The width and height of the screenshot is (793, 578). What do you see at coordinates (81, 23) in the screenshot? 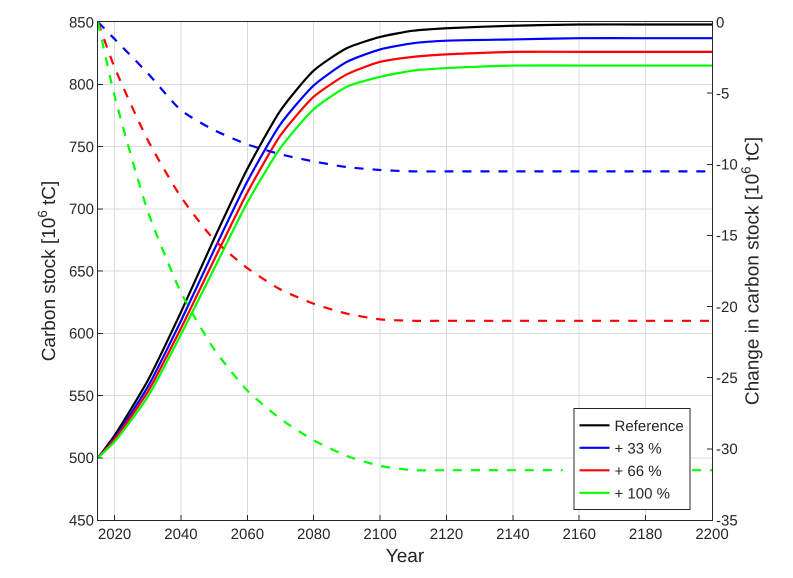
I see `y-tick-label: 850` at bounding box center [81, 23].